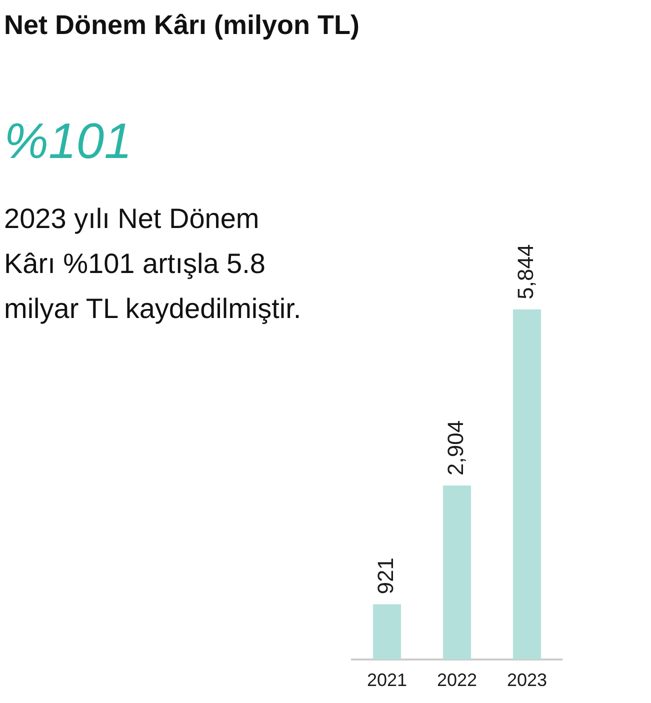  Describe the element at coordinates (182, 25) in the screenshot. I see `chart-title: Net Dönem Kârı (milyon TL)` at that location.